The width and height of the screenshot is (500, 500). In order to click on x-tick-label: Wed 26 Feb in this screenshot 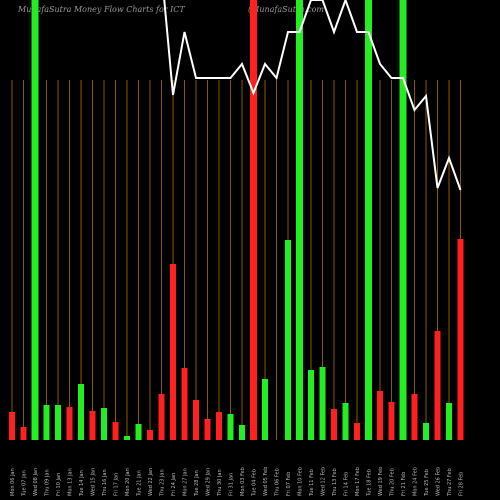, I will do `click(439, 481)`.